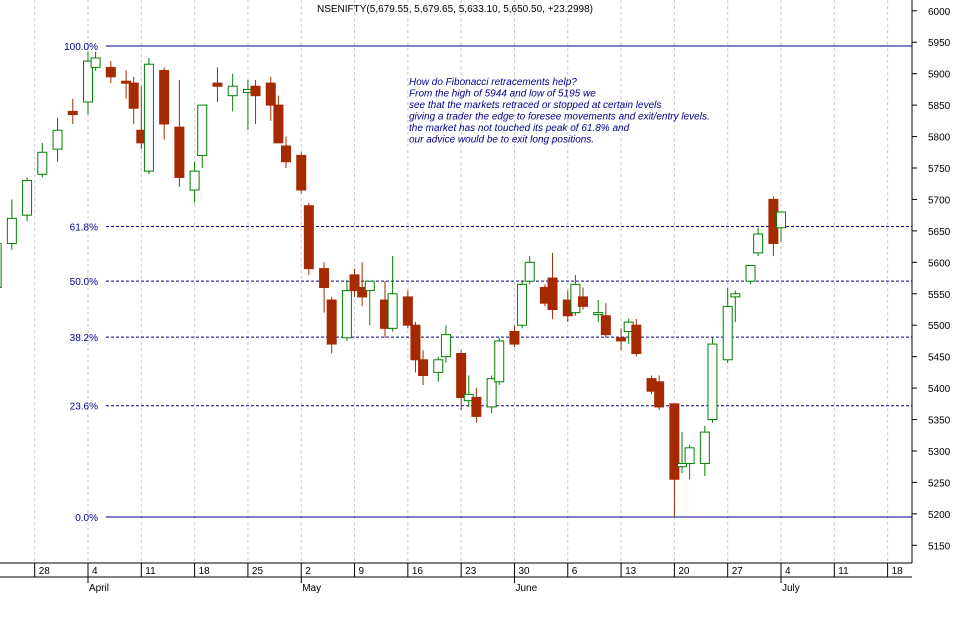  What do you see at coordinates (788, 571) in the screenshot?
I see `x-tick-label: 4` at bounding box center [788, 571].